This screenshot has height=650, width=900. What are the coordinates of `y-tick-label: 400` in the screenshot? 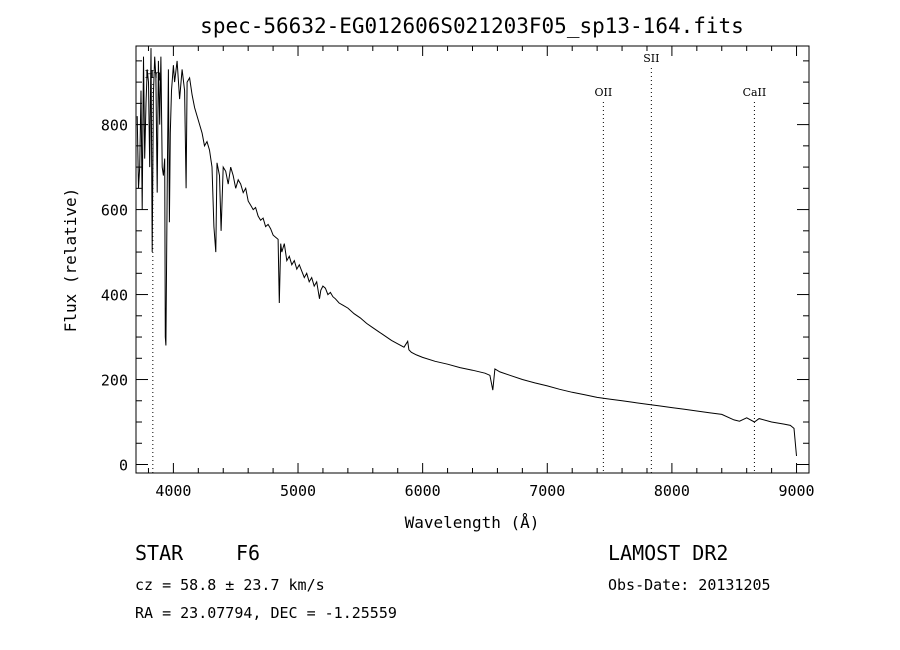 It's located at (114, 296).